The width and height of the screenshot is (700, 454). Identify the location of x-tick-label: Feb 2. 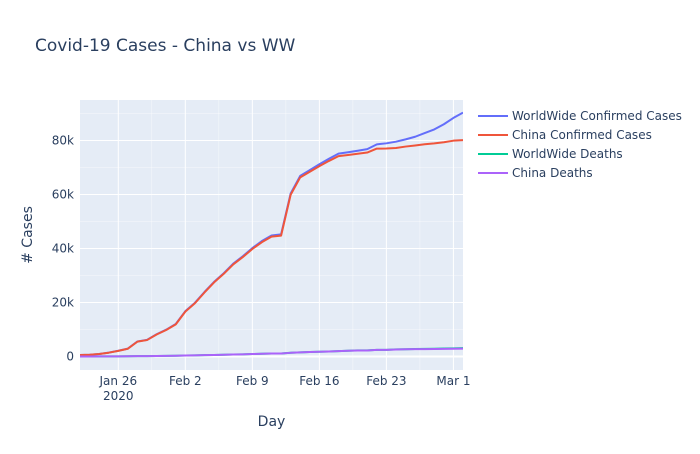
(185, 381).